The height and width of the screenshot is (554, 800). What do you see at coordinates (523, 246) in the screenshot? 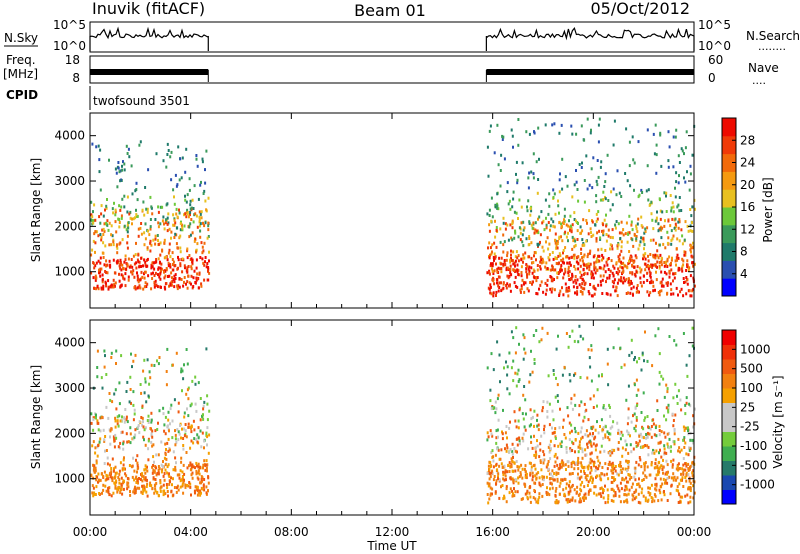
I see `power-cell-1937` at bounding box center [523, 246].